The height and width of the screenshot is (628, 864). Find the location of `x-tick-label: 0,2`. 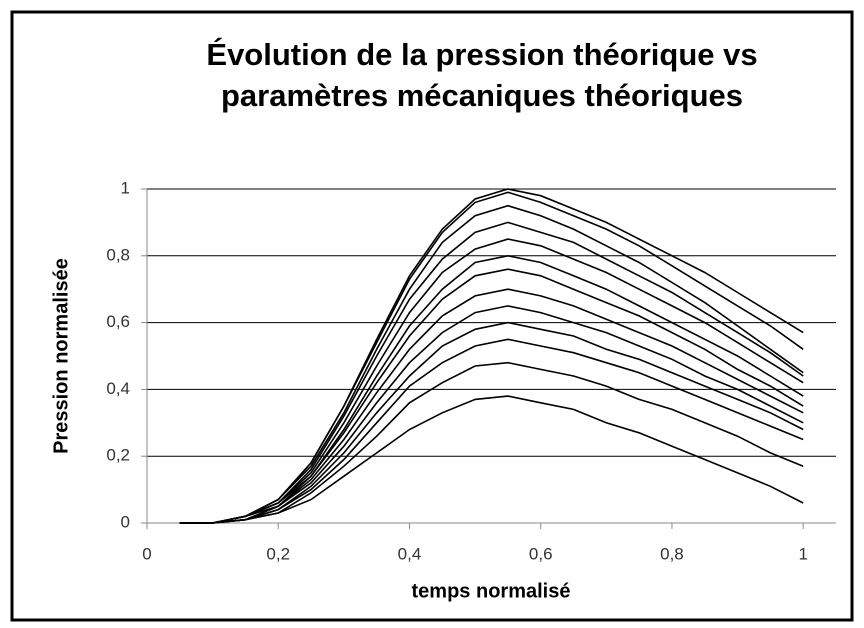

x-tick-label: 0,2 is located at coordinates (278, 553).